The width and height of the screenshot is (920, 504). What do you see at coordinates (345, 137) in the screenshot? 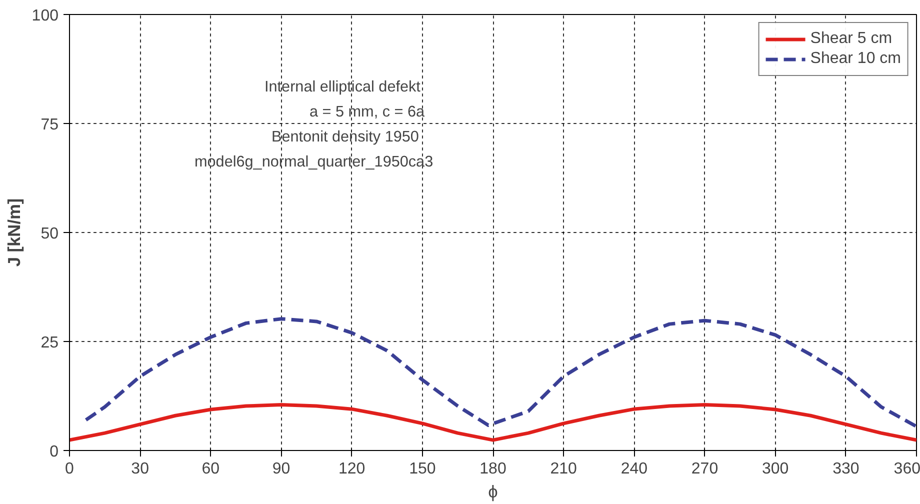
I see `annotation: Bentonit density 1950` at bounding box center [345, 137].